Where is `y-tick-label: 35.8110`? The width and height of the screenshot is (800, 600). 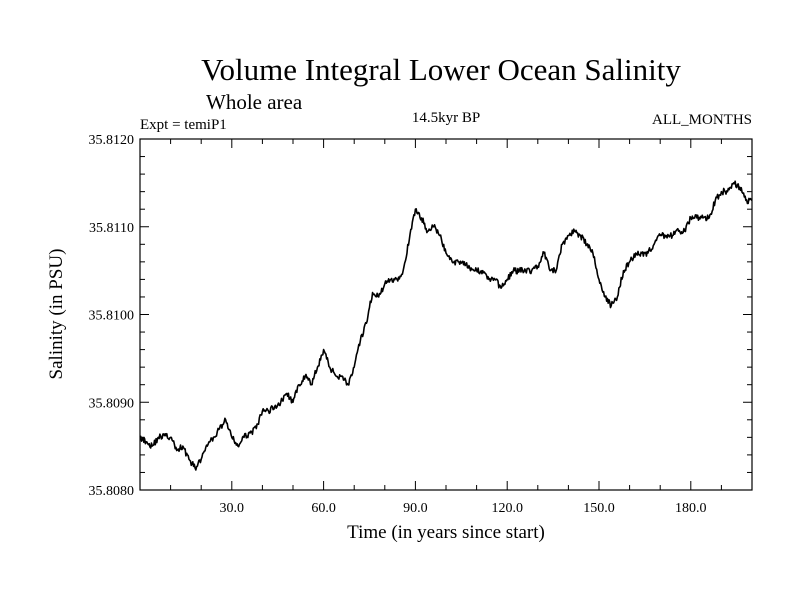
y-tick-label: 35.8110 is located at coordinates (111, 228).